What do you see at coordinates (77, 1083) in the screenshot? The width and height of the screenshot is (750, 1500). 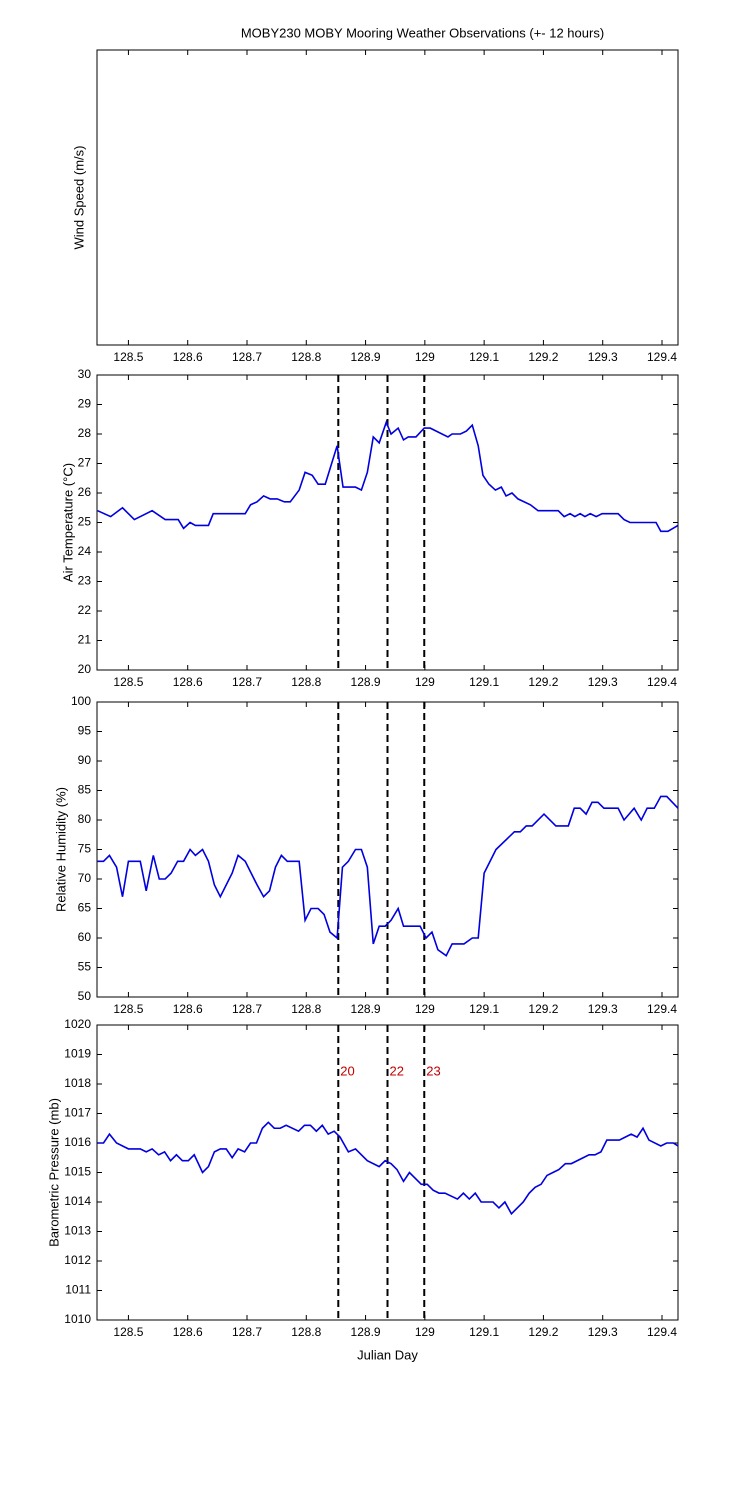 I see `y-tick-label: 1018` at bounding box center [77, 1083].